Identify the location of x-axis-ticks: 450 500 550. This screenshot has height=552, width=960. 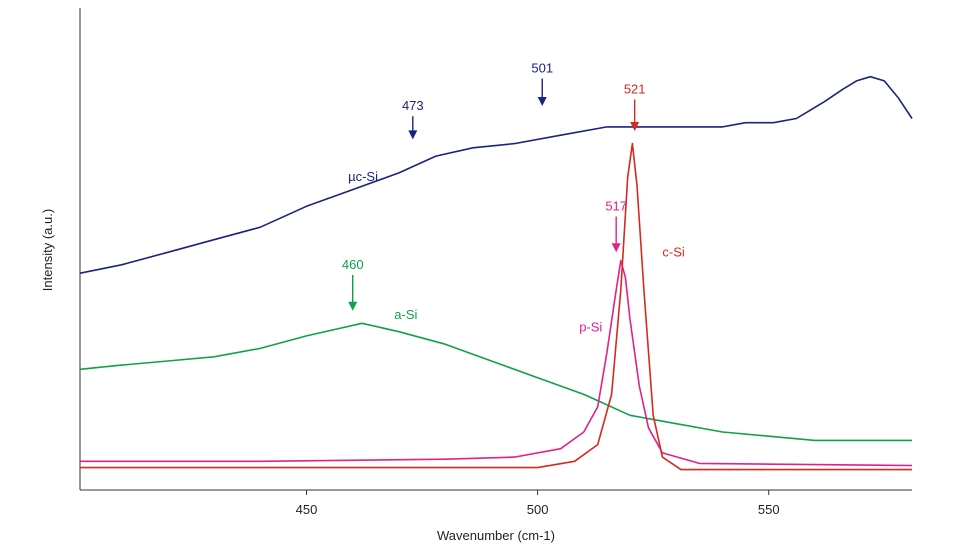
(538, 503).